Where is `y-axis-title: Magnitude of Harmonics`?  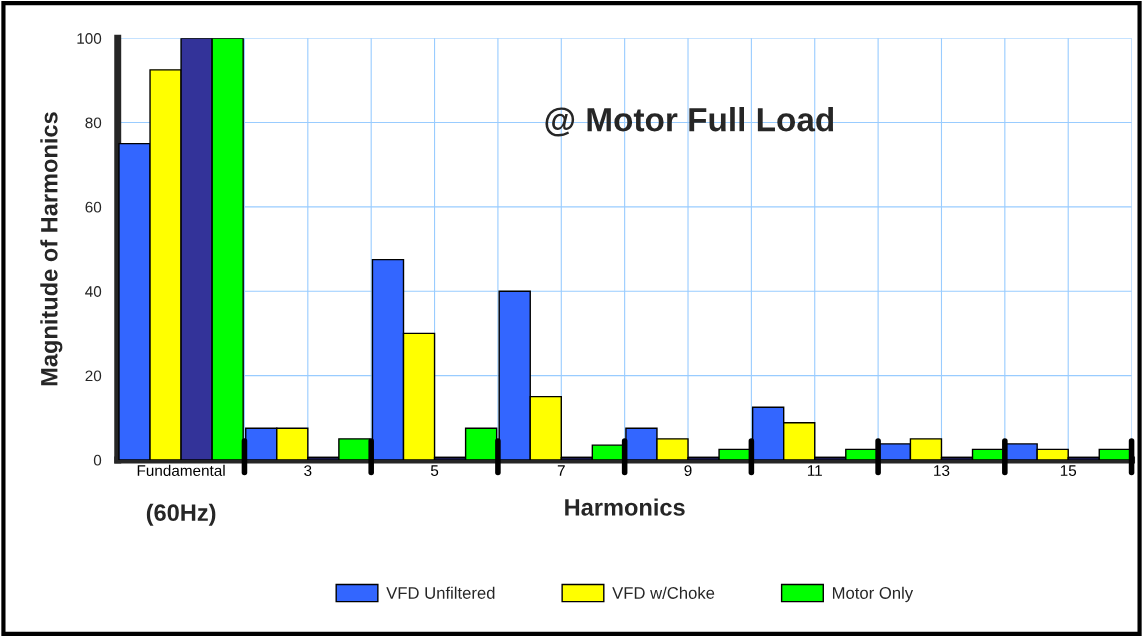
y-axis-title: Magnitude of Harmonics is located at coordinates (51, 249).